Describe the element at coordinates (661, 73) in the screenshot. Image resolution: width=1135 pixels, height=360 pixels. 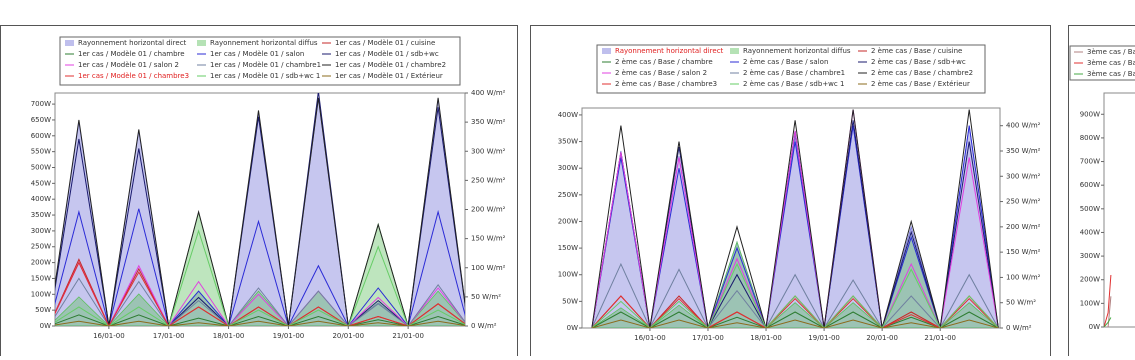
I see `legend-label: 2 ème cas / Base / salon 2` at that location.